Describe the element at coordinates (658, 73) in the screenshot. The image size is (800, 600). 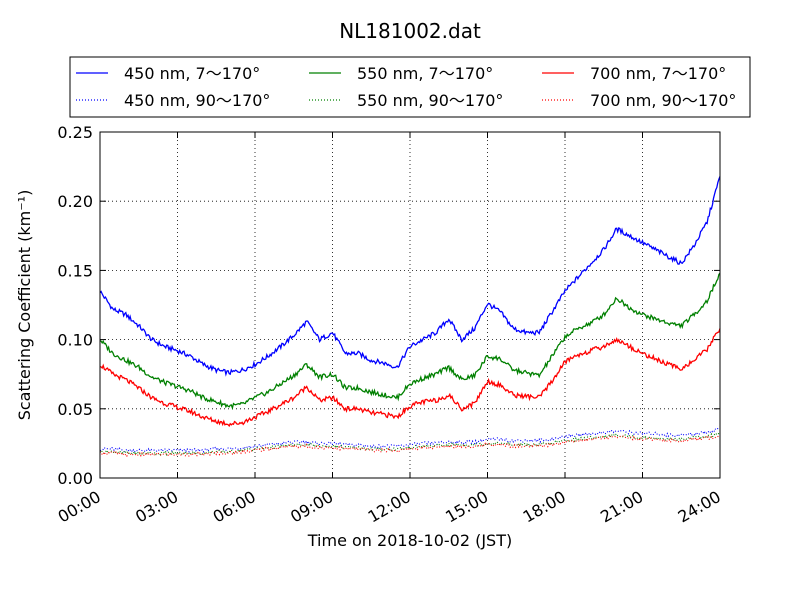
I see `legend-label: 700 nm, 7～170°` at that location.